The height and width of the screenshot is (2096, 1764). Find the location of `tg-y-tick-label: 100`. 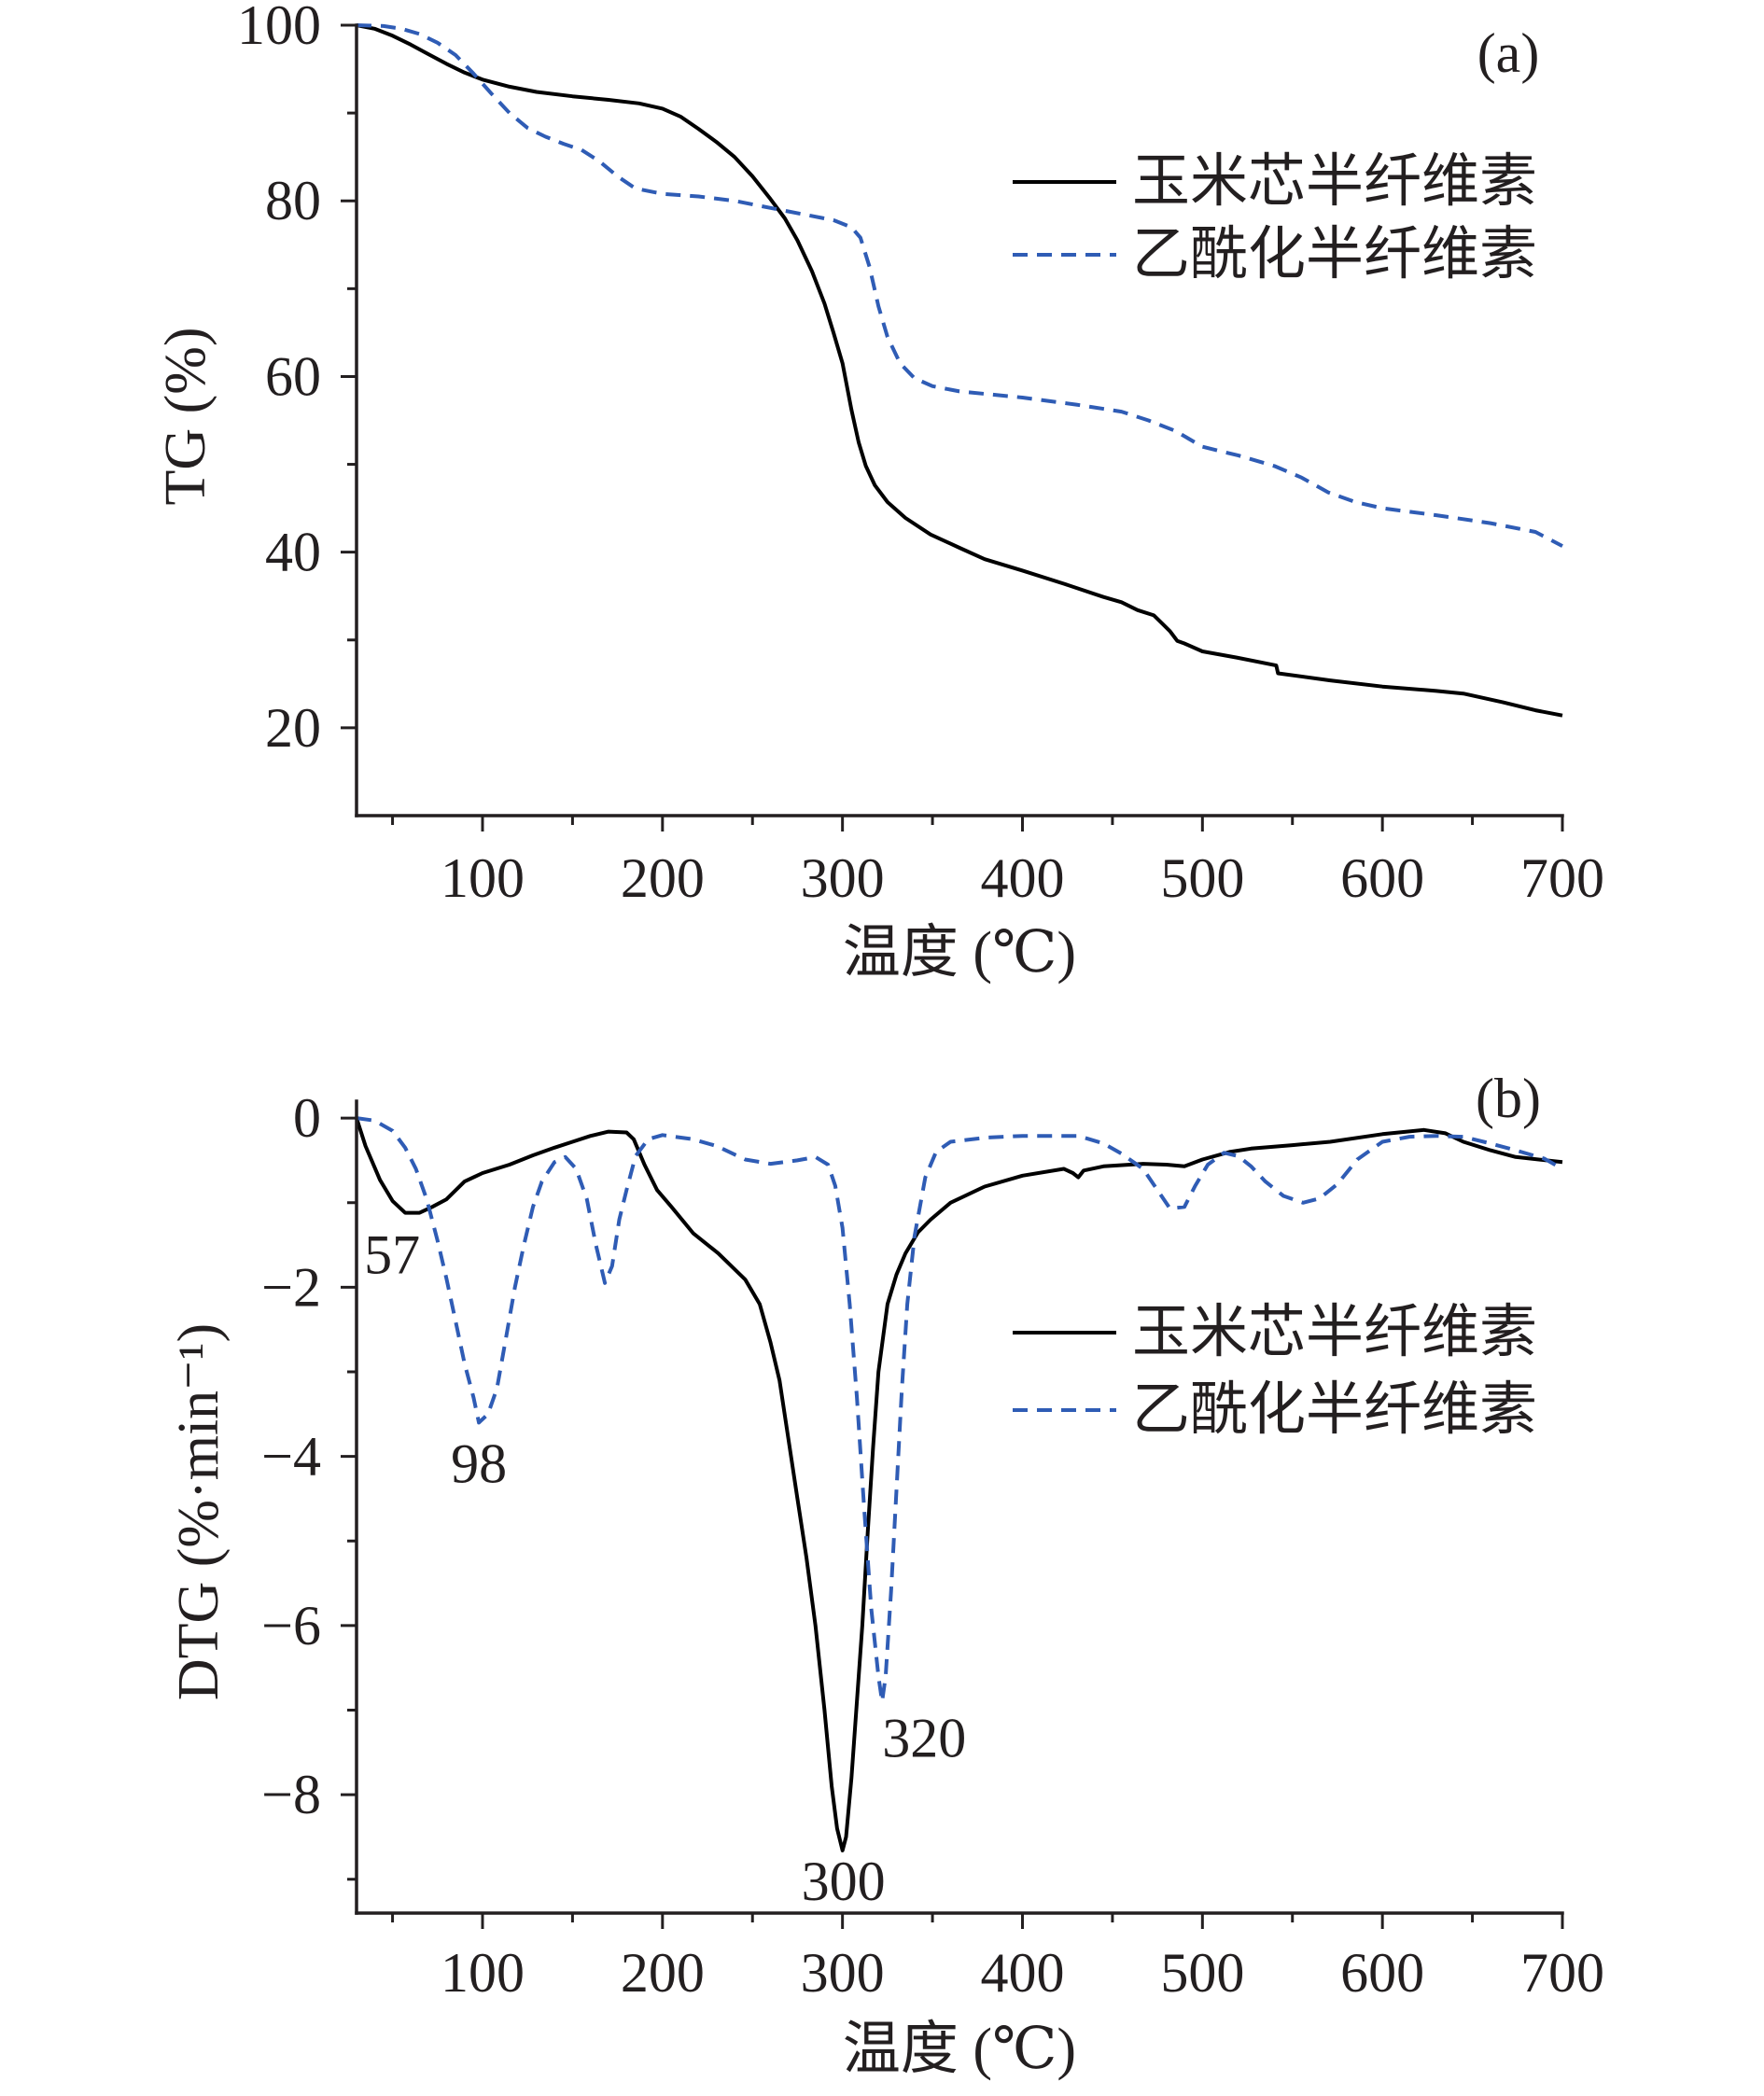

tg-y-tick-label: 100 is located at coordinates (279, 28).